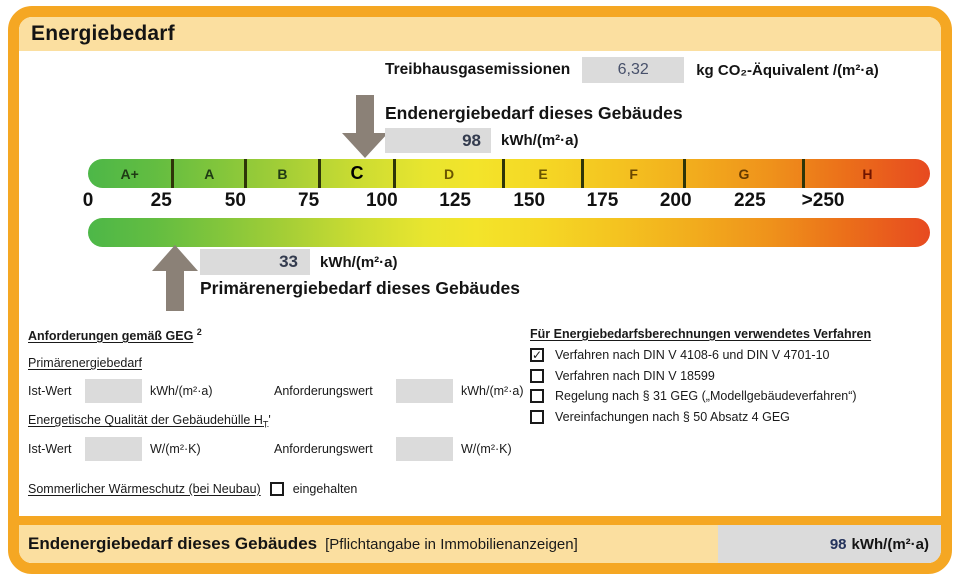 This screenshot has height=580, width=960. I want to click on class-label-current: C, so click(357, 173).